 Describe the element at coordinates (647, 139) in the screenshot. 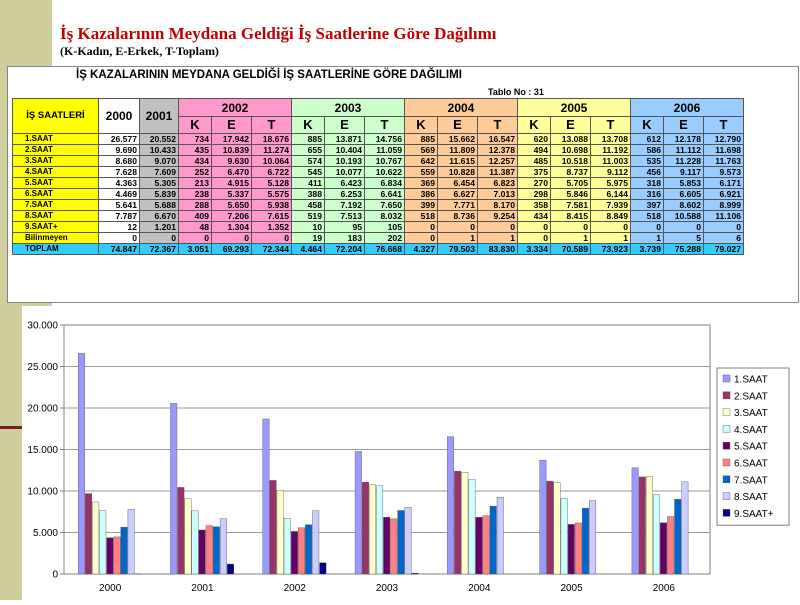

I see `table-cell: 612` at that location.